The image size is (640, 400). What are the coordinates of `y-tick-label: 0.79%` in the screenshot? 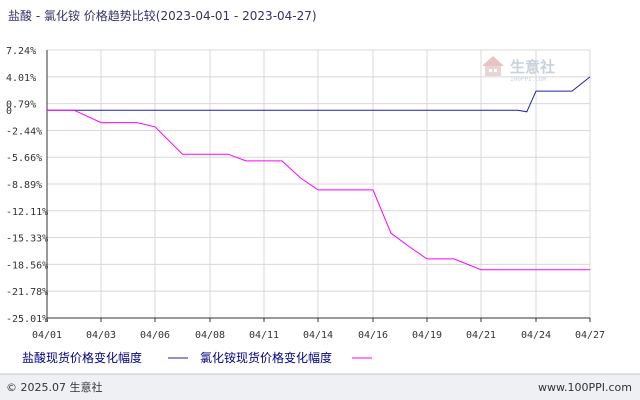 It's located at (21, 105).